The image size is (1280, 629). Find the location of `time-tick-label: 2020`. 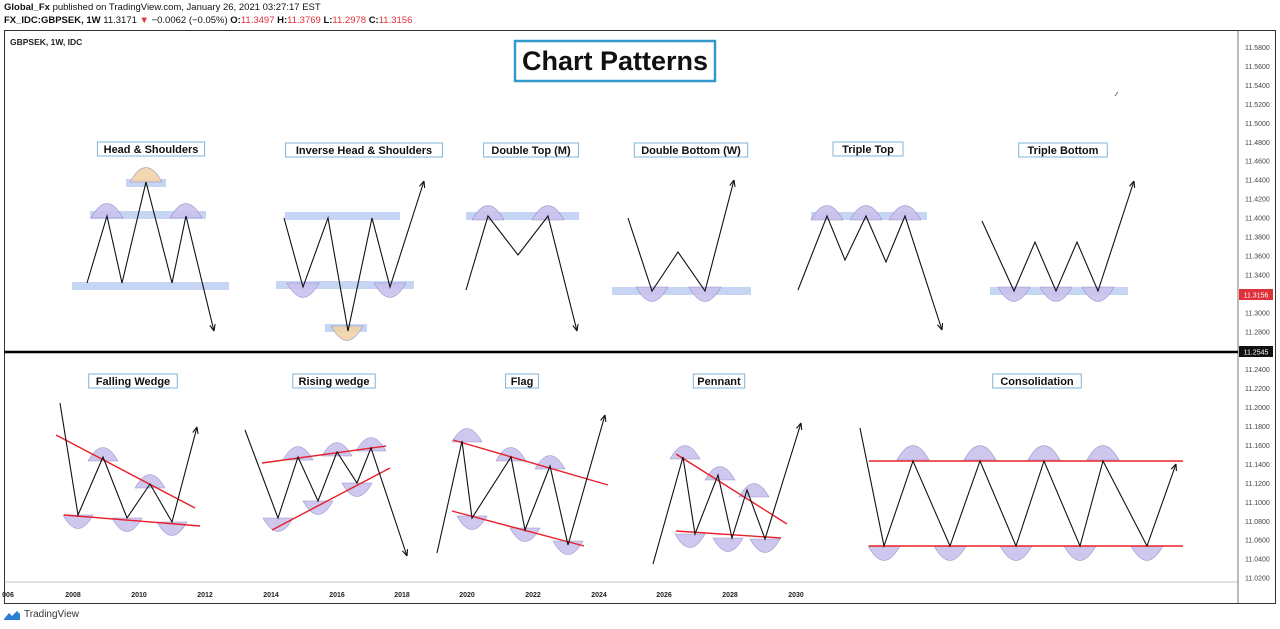

time-tick-label: 2020 is located at coordinates (467, 595).